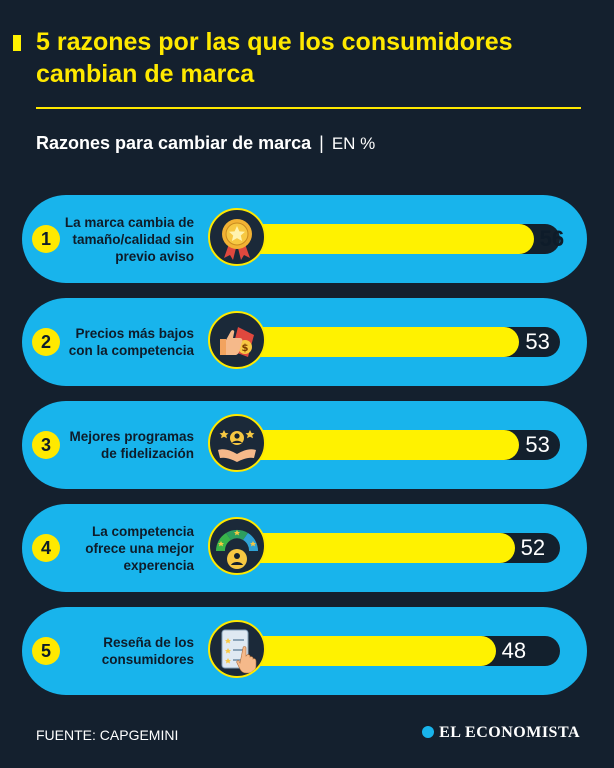  I want to click on bar-row-3: 3 Mejores programas de fidelización 53, so click(304, 445).